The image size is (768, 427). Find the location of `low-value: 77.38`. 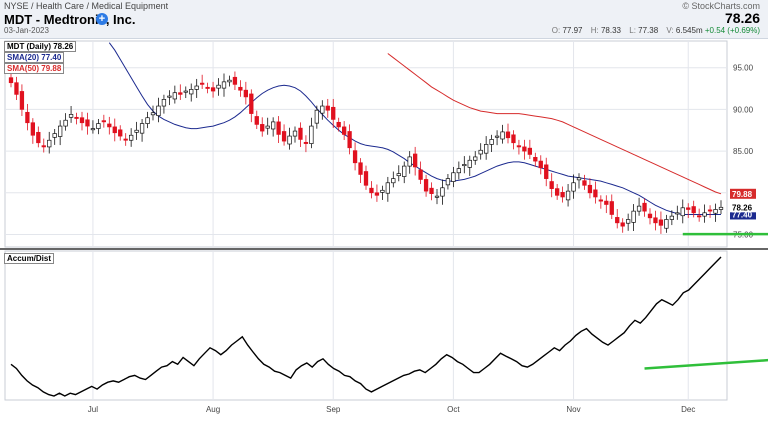

low-value: 77.38 is located at coordinates (648, 30).